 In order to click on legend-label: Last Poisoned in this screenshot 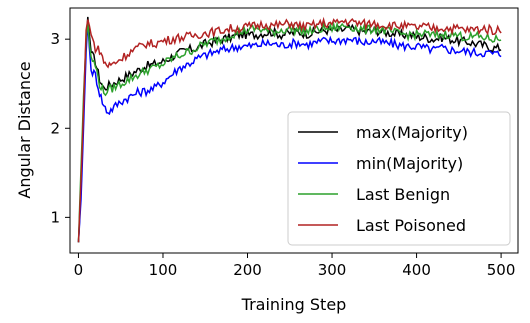, I will do `click(411, 225)`.